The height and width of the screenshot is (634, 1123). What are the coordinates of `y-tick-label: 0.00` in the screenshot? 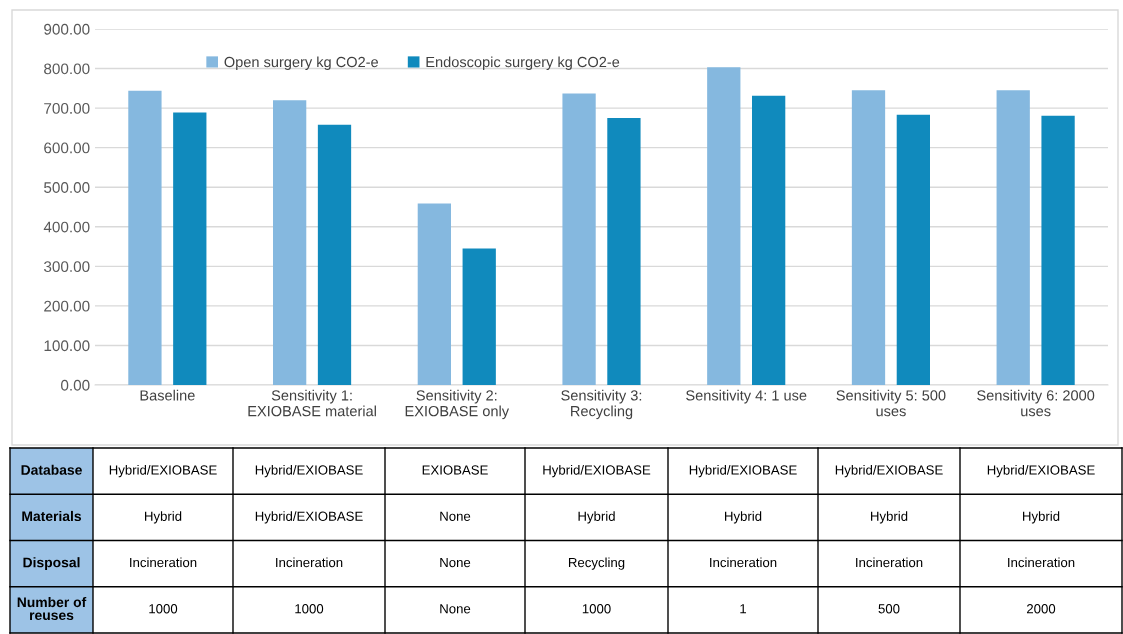 It's located at (75, 385).